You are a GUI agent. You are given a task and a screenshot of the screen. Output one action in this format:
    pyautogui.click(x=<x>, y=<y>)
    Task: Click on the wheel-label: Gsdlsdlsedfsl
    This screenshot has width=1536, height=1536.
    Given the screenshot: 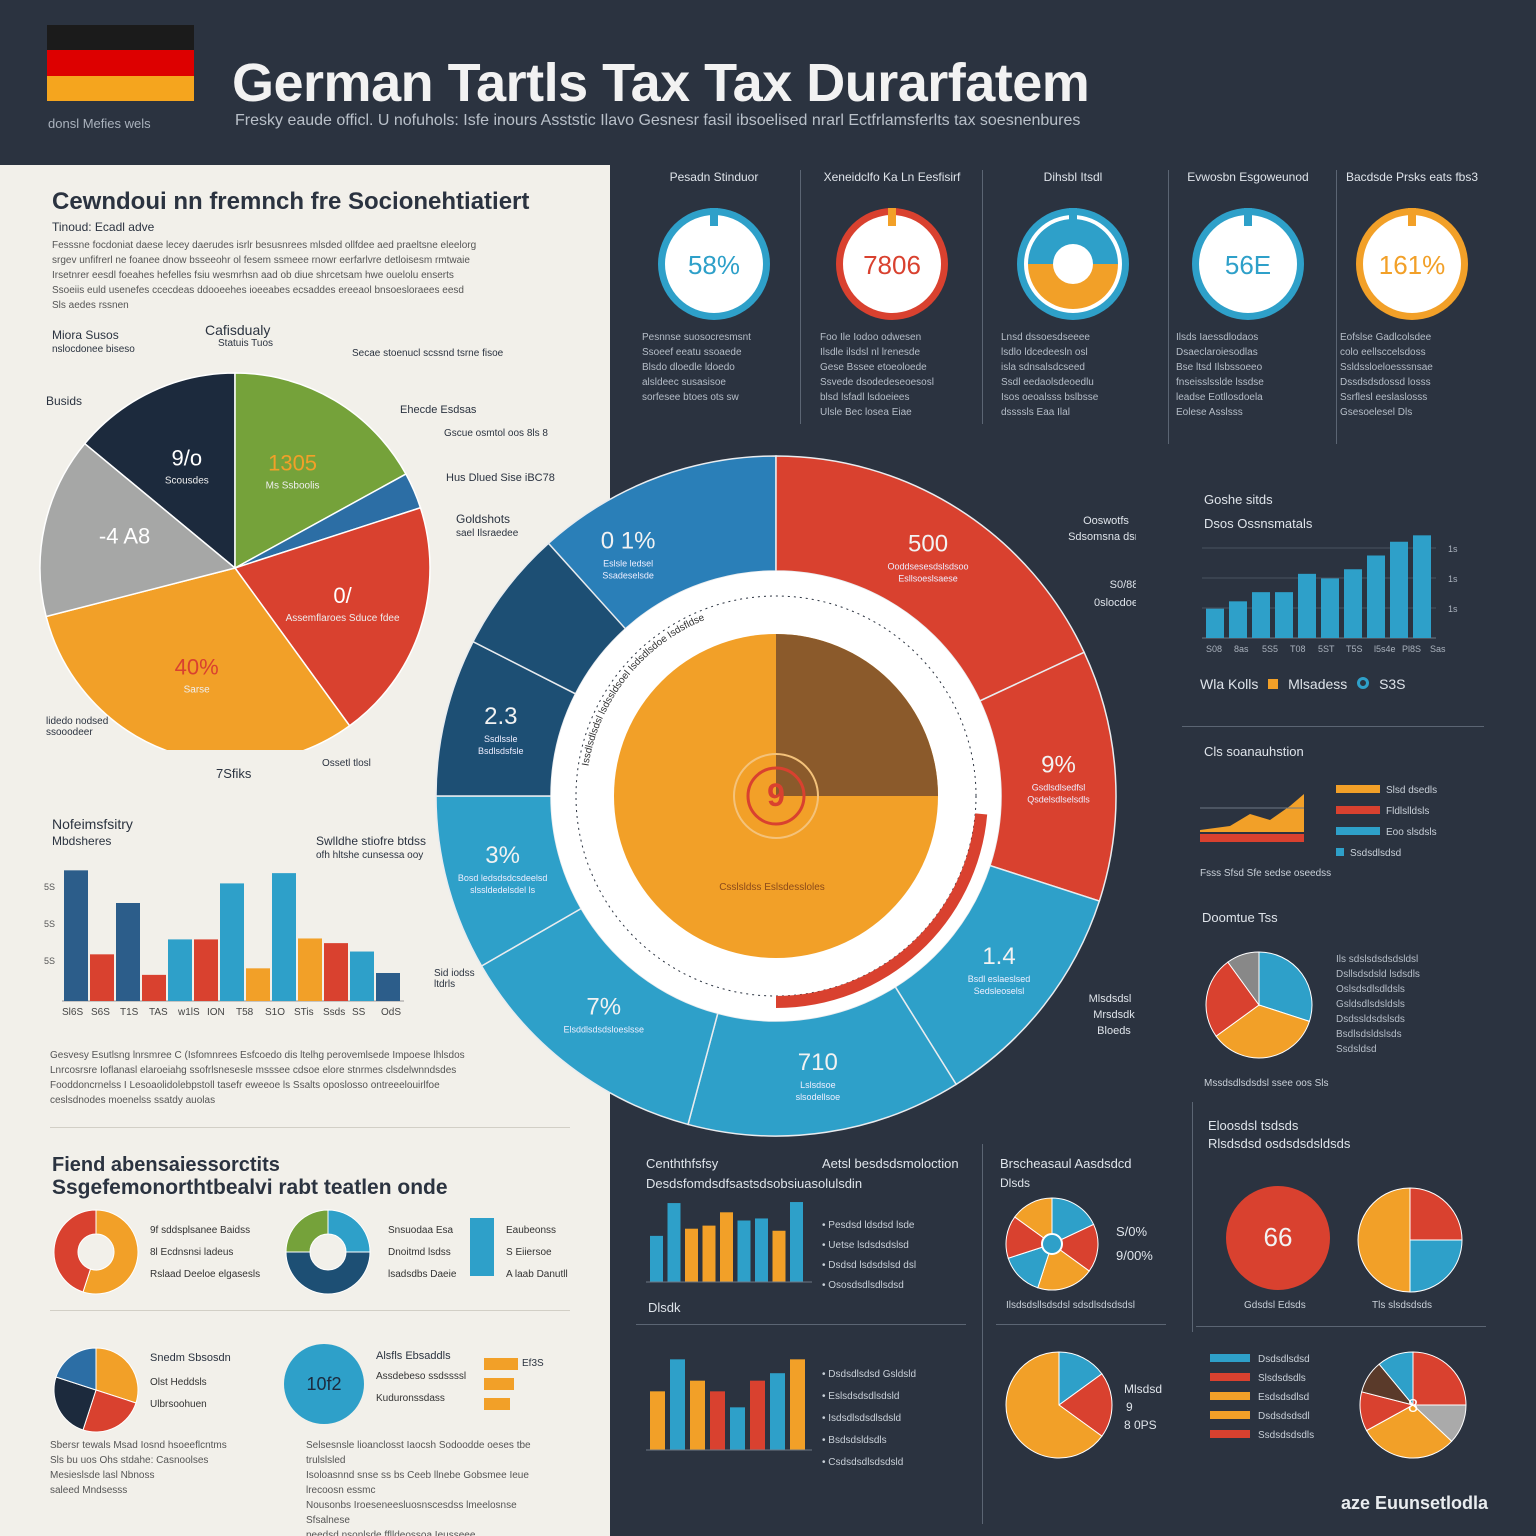 What is the action you would take?
    pyautogui.click(x=1059, y=788)
    